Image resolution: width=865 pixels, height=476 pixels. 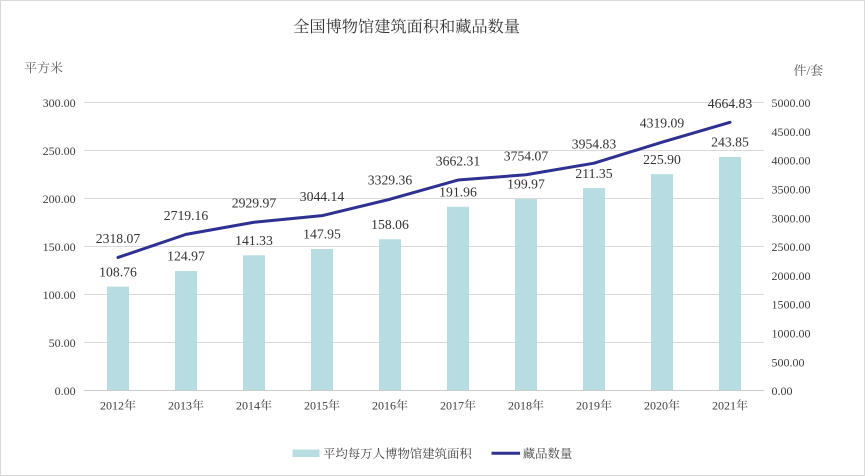 What do you see at coordinates (254, 240) in the screenshot?
I see `svg-text: 141.33` at bounding box center [254, 240].